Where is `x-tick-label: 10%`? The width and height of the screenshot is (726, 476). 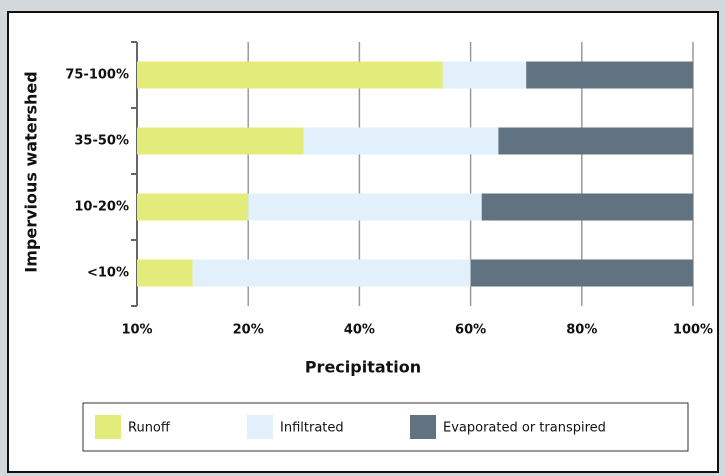
x-tick-label: 10% is located at coordinates (136, 330).